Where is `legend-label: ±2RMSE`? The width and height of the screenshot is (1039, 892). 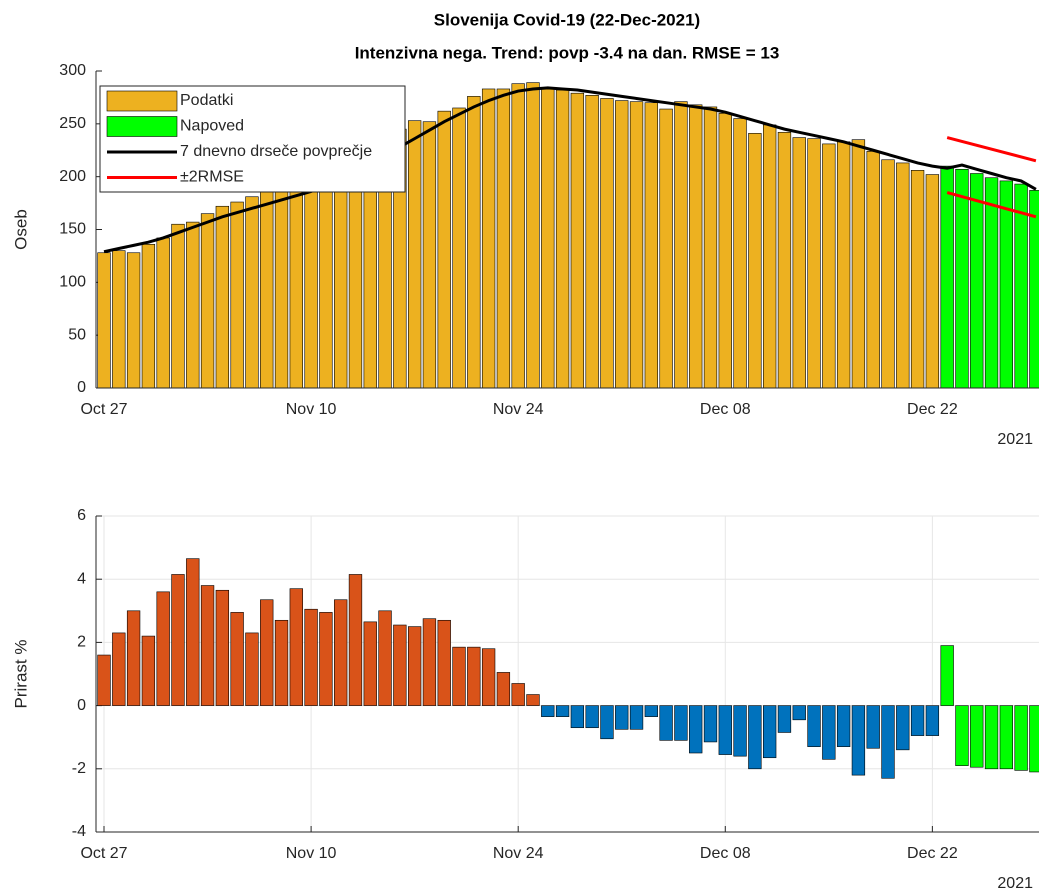 legend-label: ±2RMSE is located at coordinates (212, 177).